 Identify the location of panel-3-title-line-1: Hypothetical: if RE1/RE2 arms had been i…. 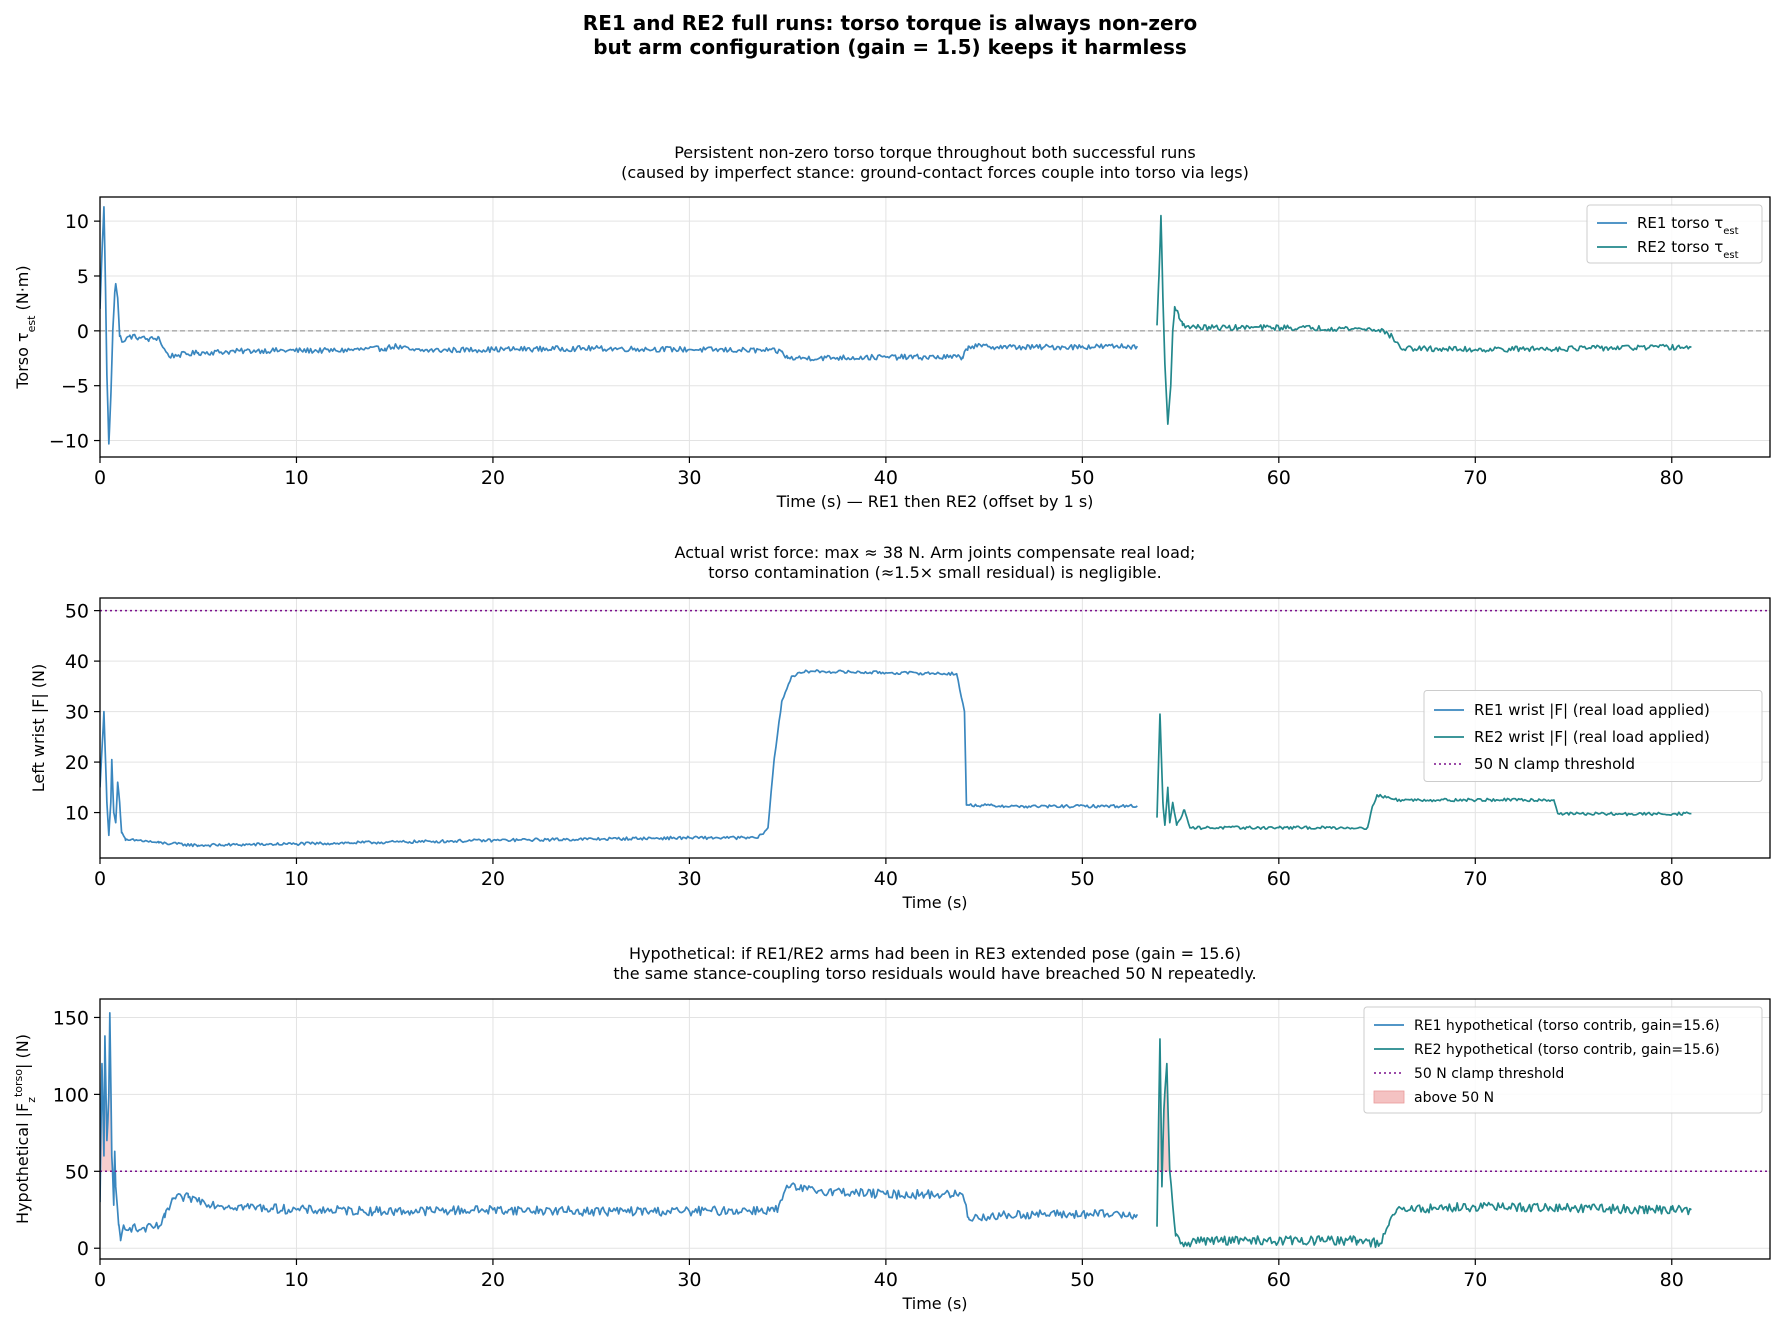
(935, 953).